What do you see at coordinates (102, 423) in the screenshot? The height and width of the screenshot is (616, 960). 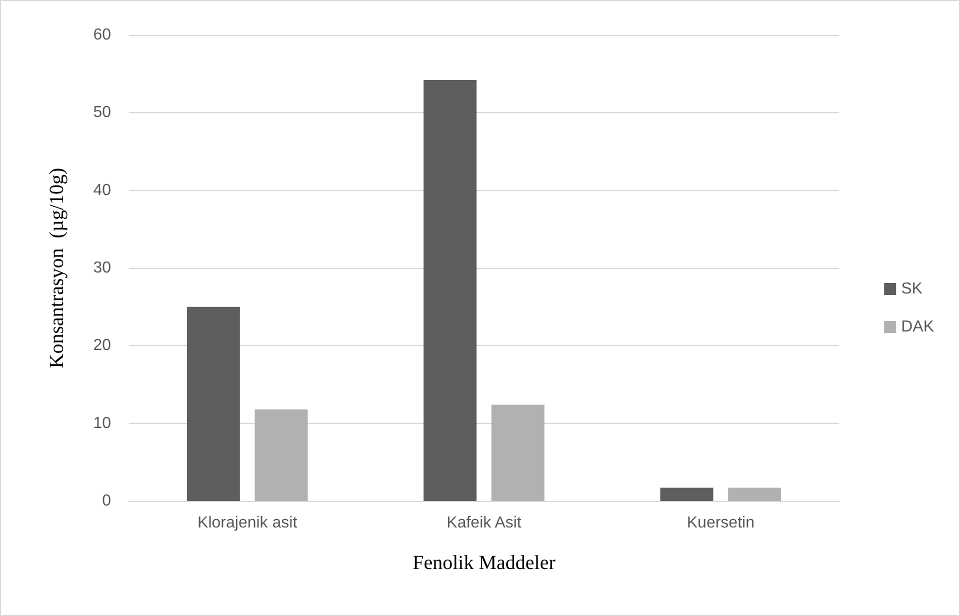 I see `y-tick-label: 10` at bounding box center [102, 423].